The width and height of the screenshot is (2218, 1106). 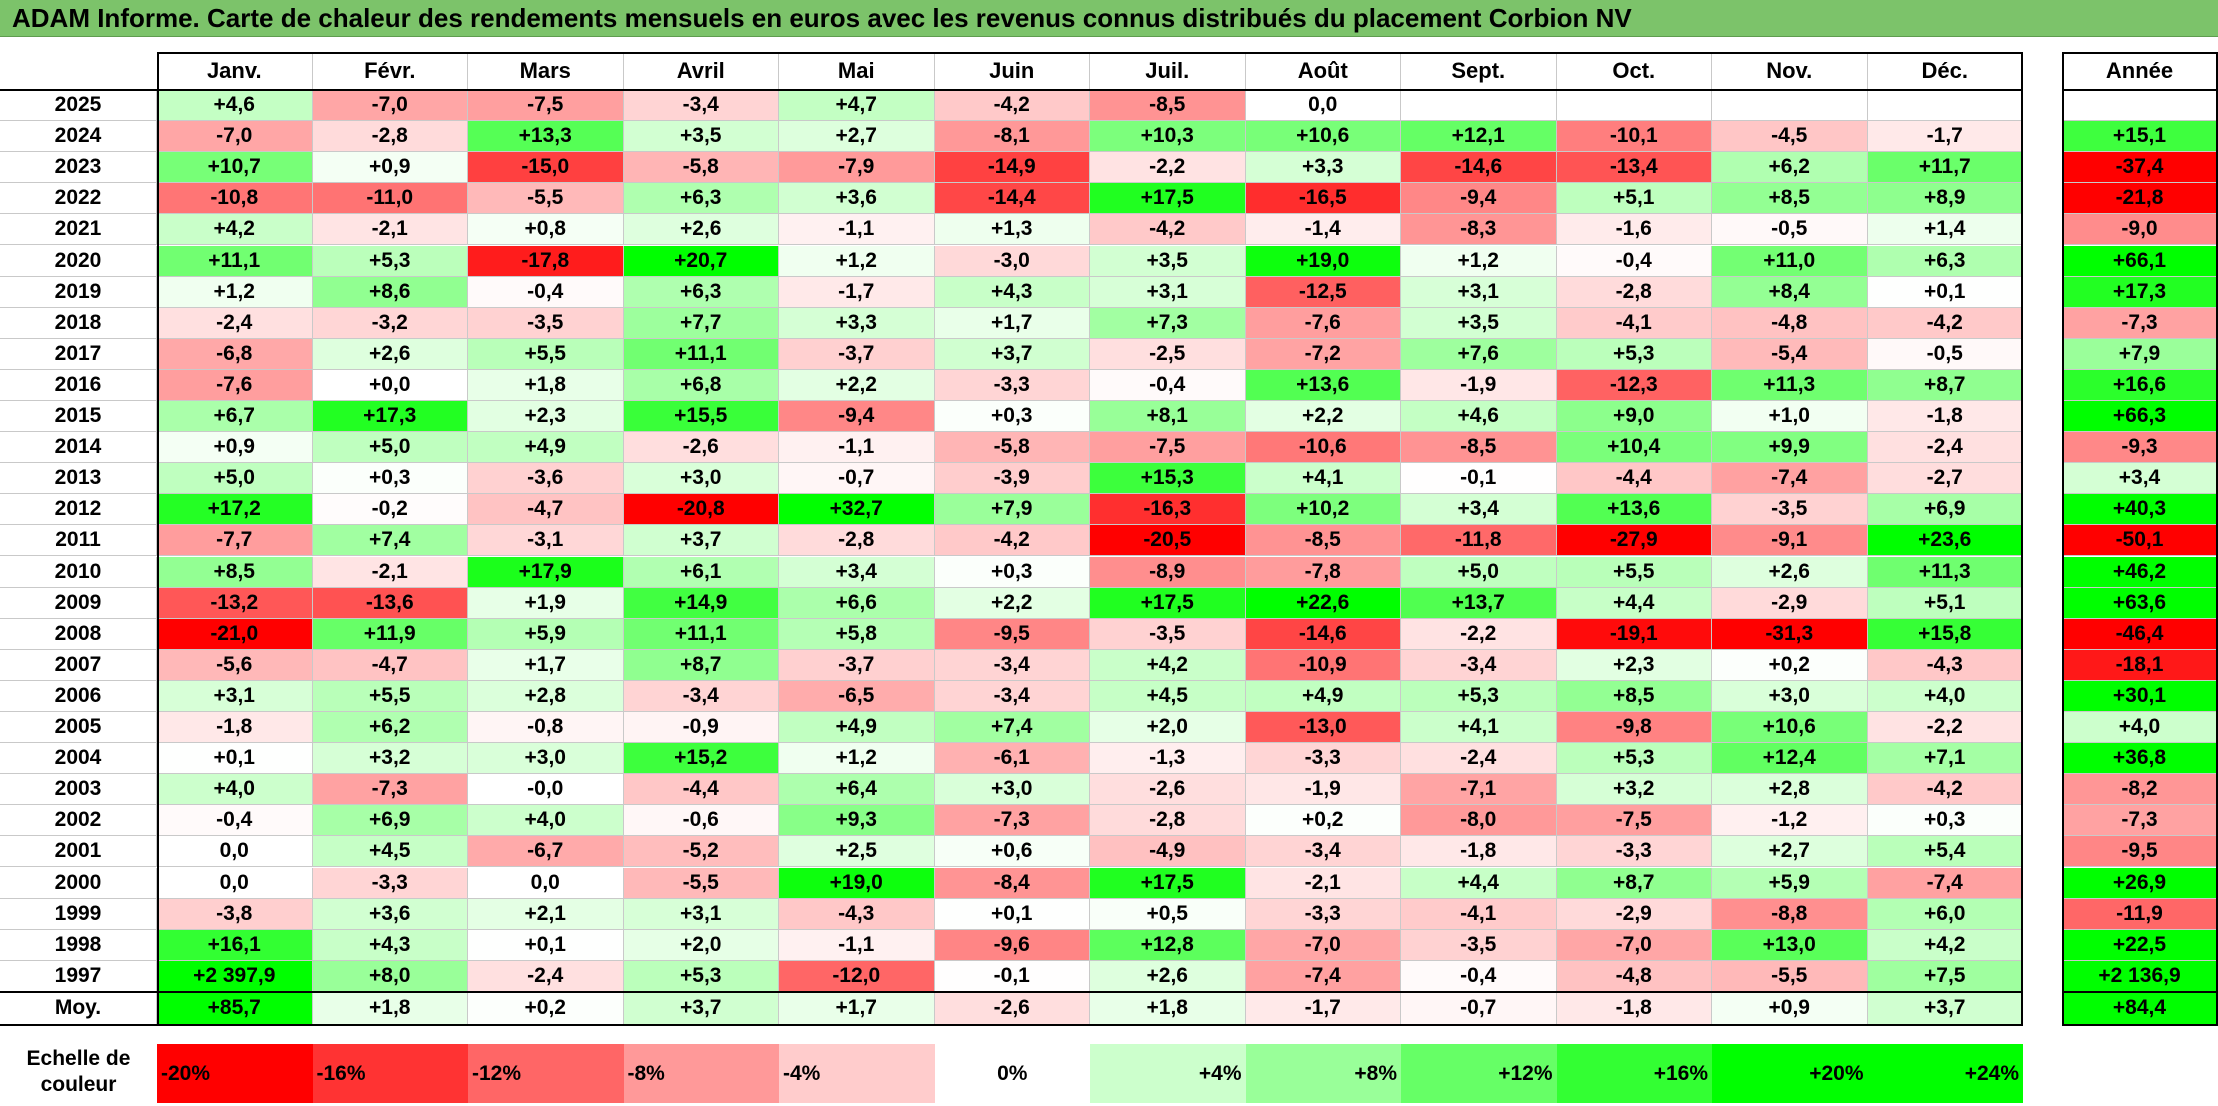 What do you see at coordinates (1012, 292) in the screenshot?
I see `heatmap-cell: +4,3` at bounding box center [1012, 292].